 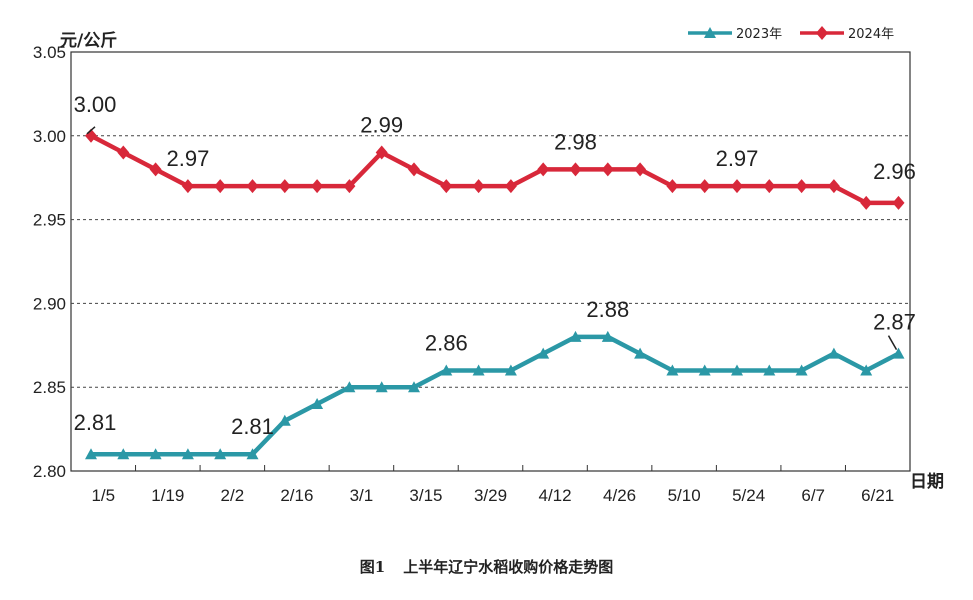 I want to click on data-label: 2.88, so click(x=607, y=309).